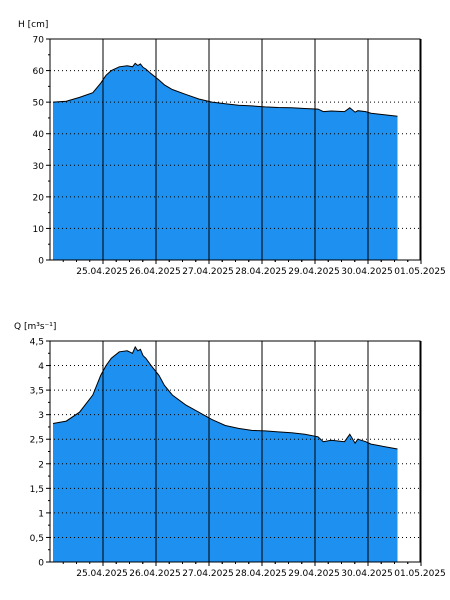 This screenshot has width=450, height=600. Describe the element at coordinates (41, 465) in the screenshot. I see `y-tick-label: 2` at that location.